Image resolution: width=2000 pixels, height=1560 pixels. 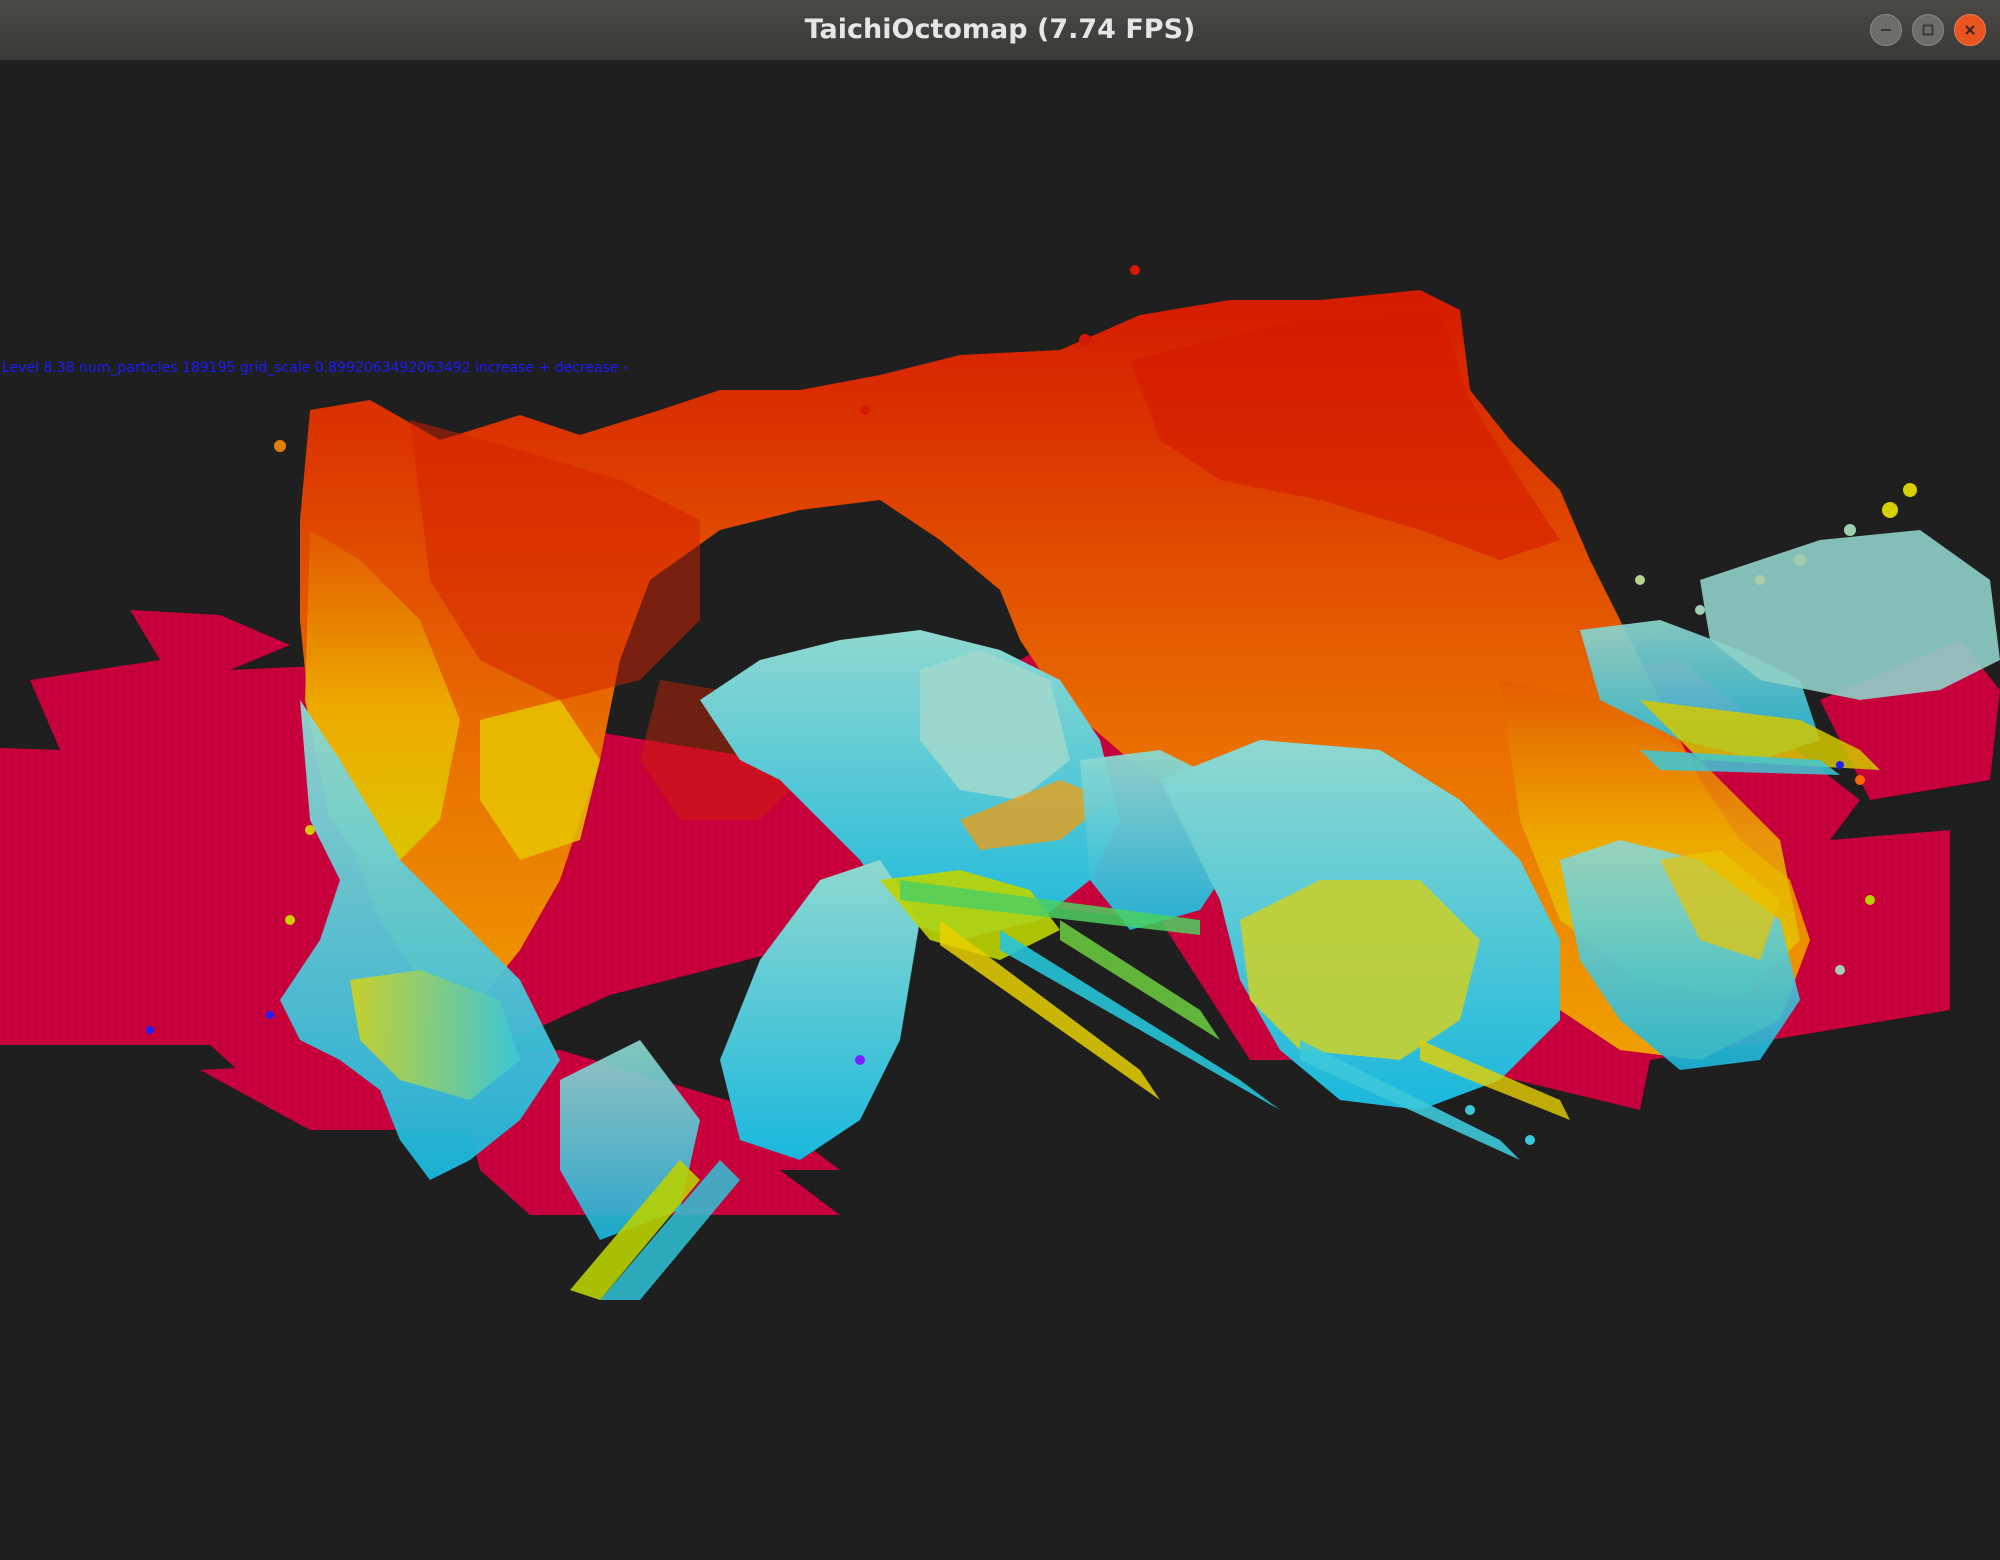 What do you see at coordinates (1790, 729) in the screenshot?
I see `far-right-points` at bounding box center [1790, 729].